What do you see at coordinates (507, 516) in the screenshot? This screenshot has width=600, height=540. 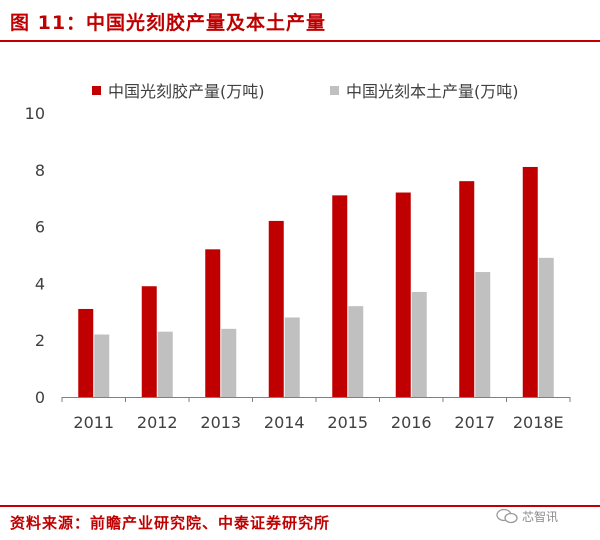 I see `wechat-icon` at bounding box center [507, 516].